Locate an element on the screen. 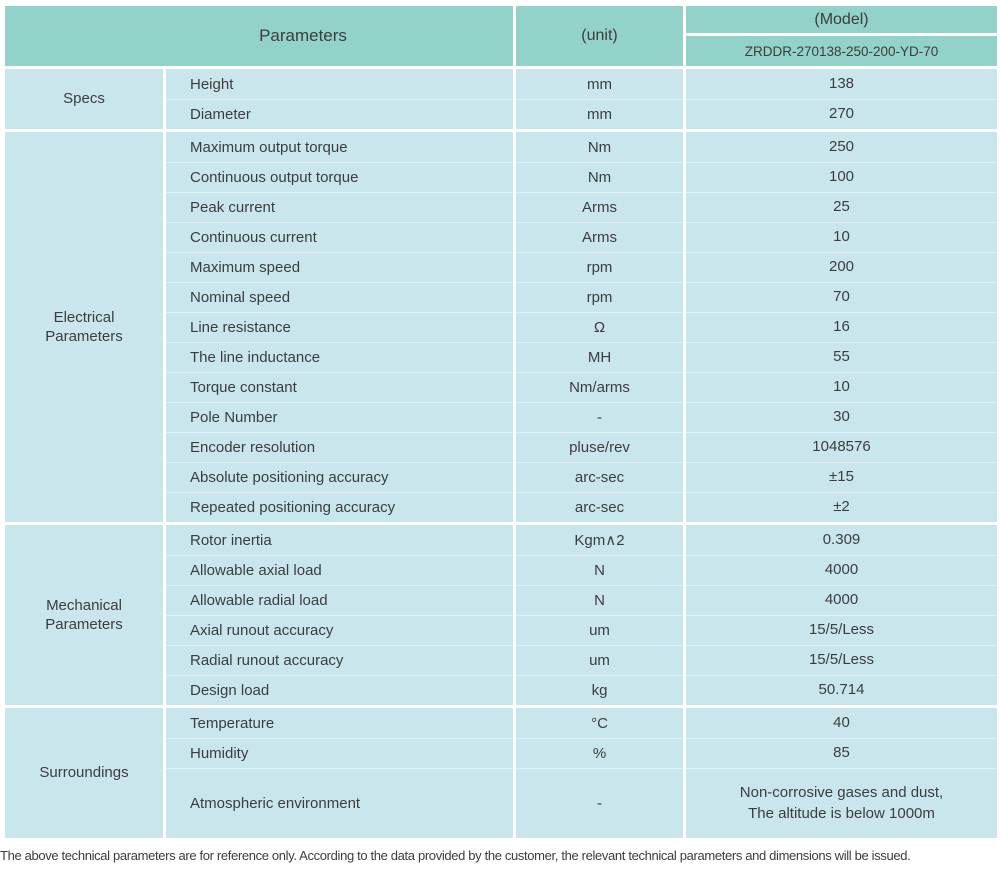  table-row: Continuous output torque Nm 100 is located at coordinates (581, 177).